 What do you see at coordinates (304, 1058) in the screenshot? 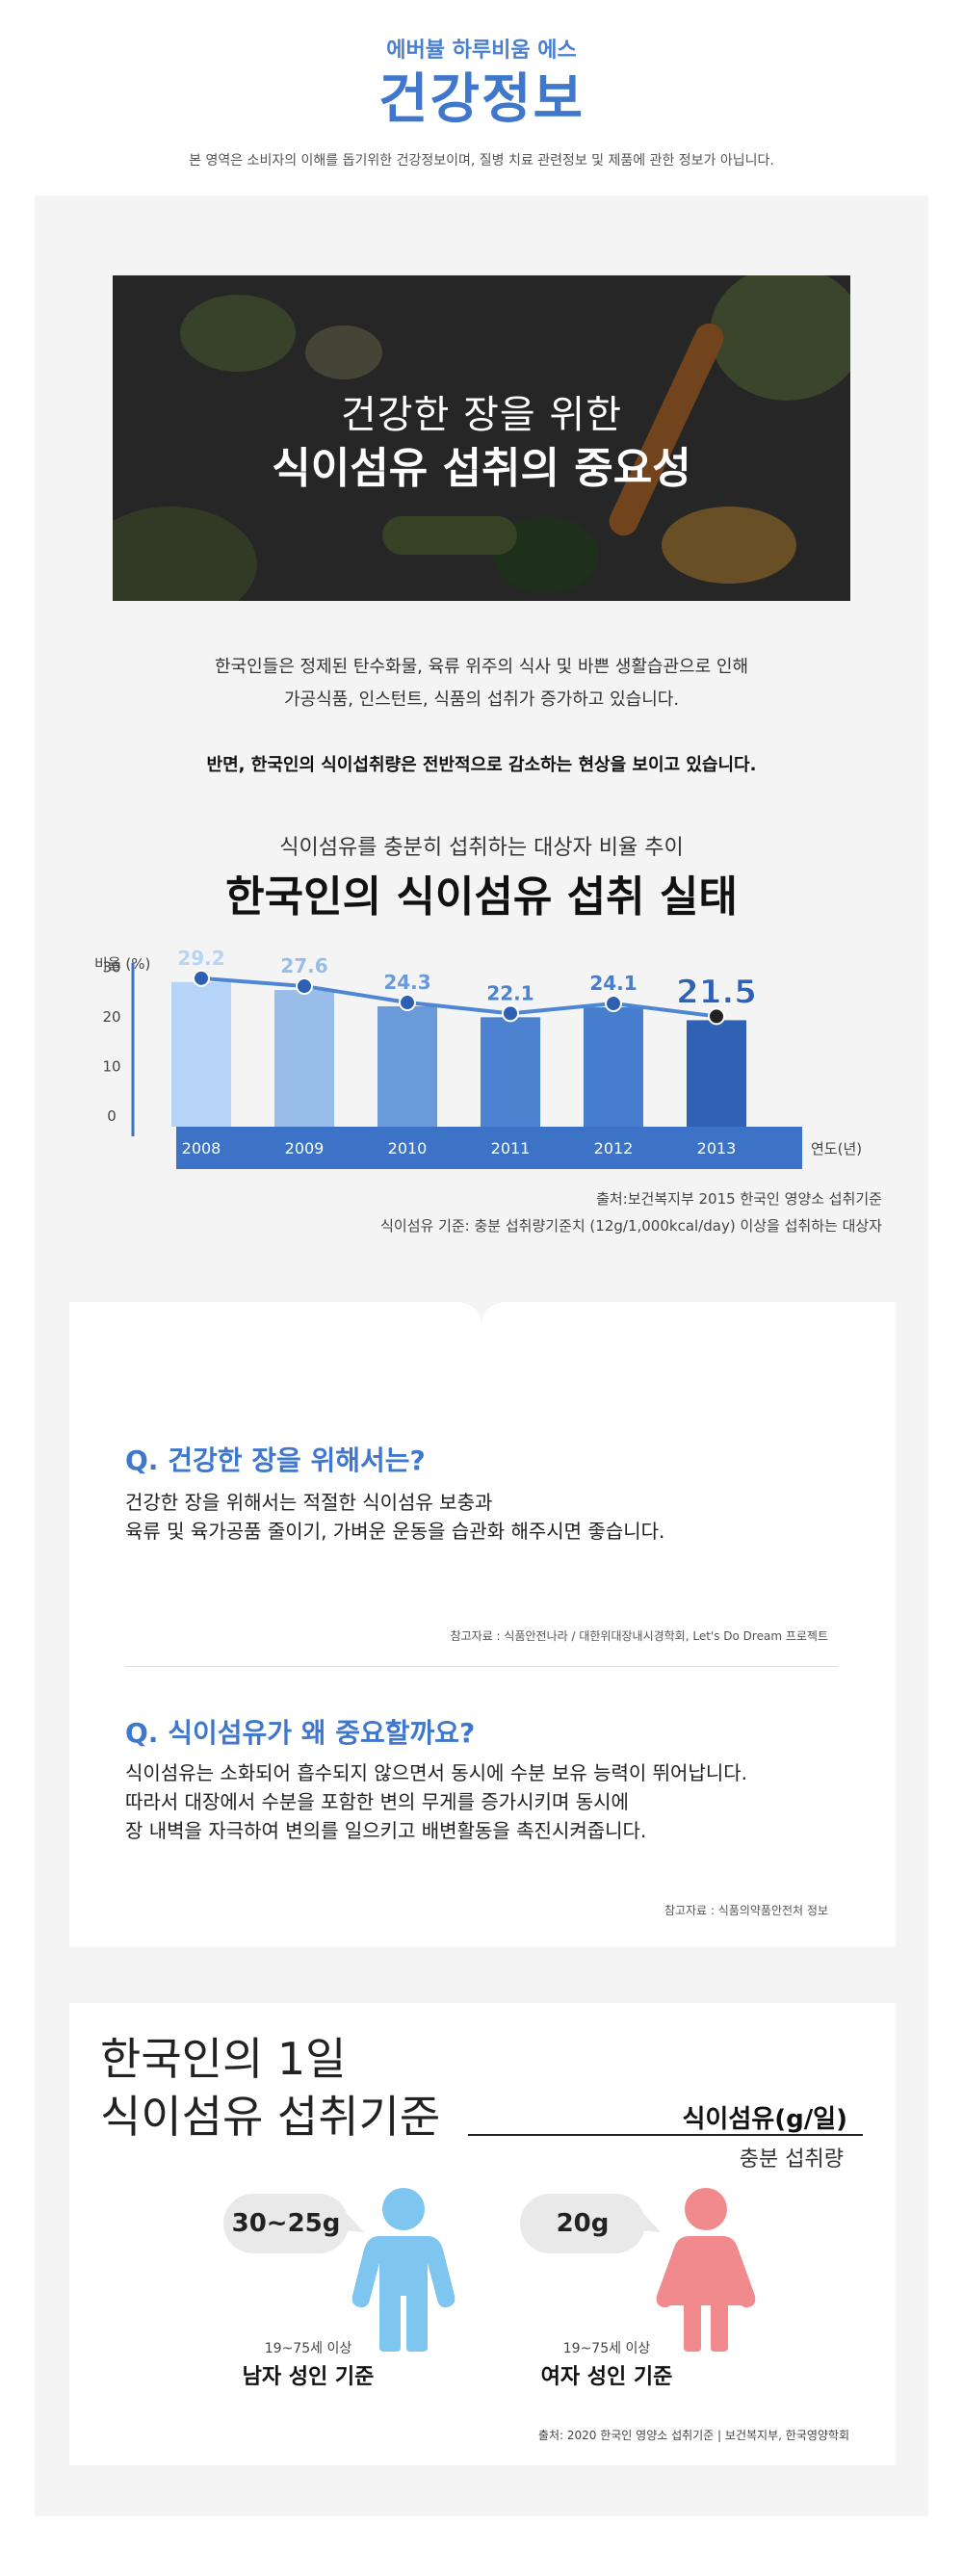
I see `bar-2009` at bounding box center [304, 1058].